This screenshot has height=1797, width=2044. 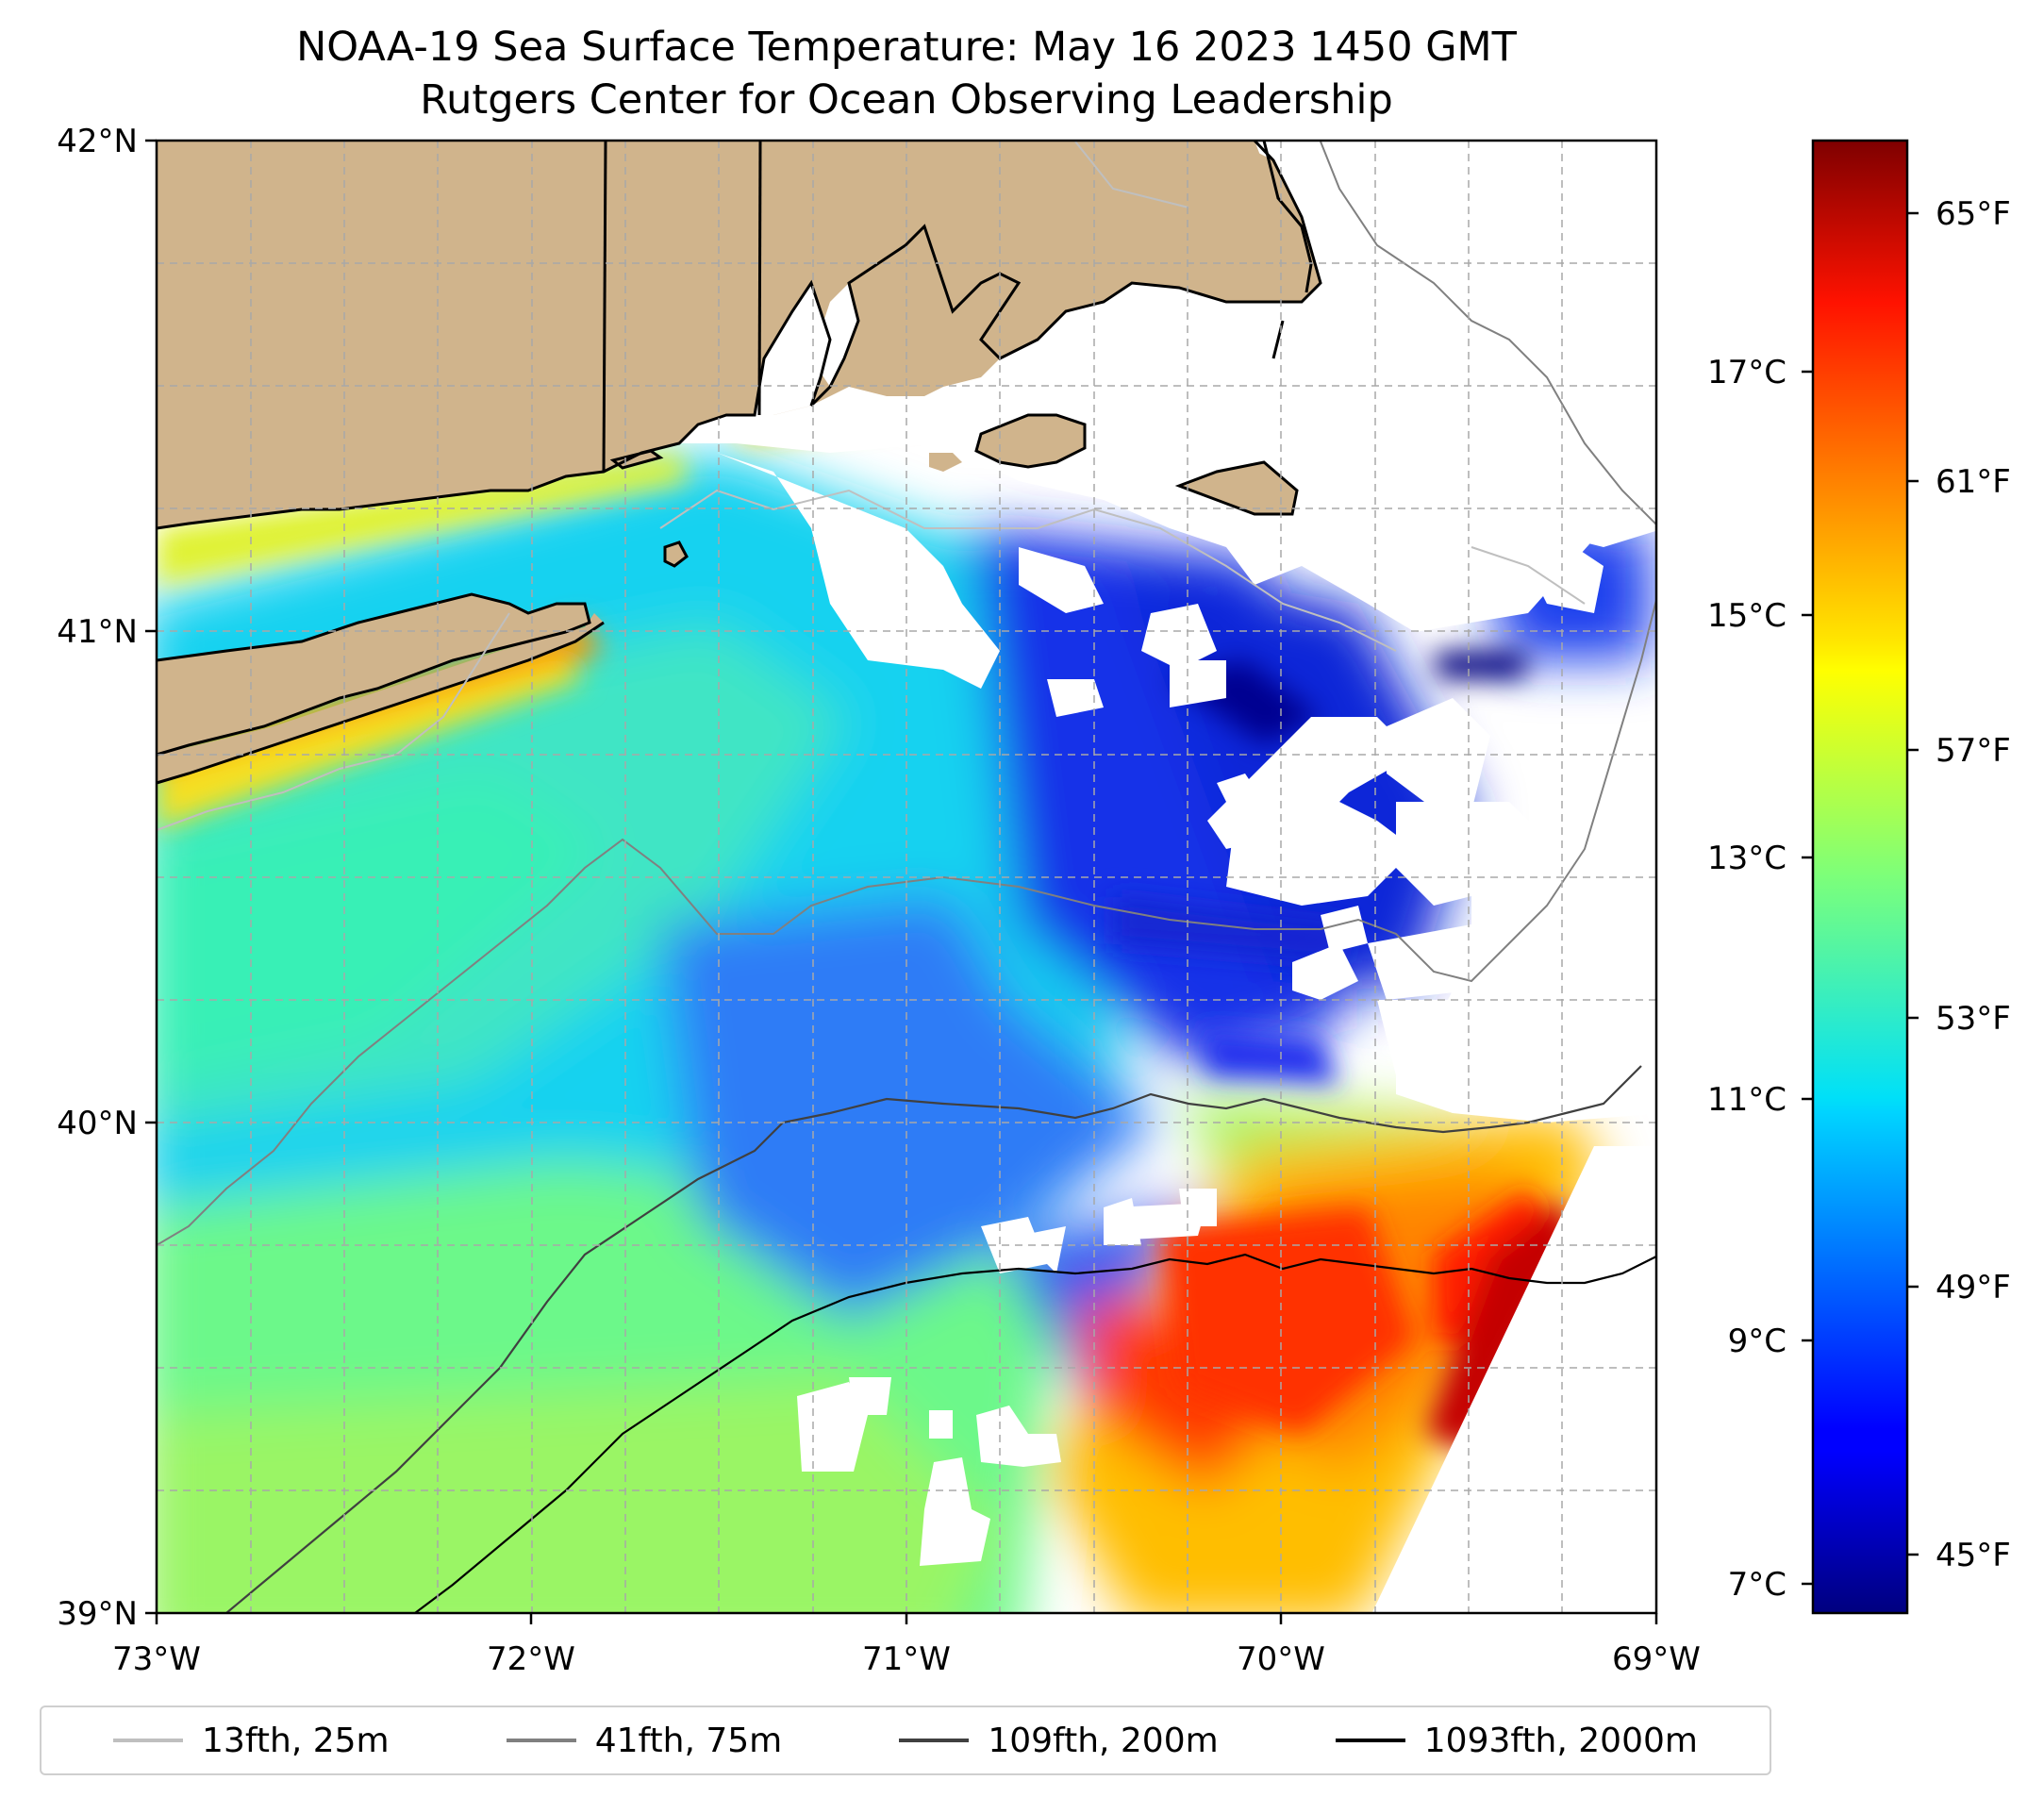 What do you see at coordinates (1747, 616) in the screenshot?
I see `celsius-tick: 15°C` at bounding box center [1747, 616].